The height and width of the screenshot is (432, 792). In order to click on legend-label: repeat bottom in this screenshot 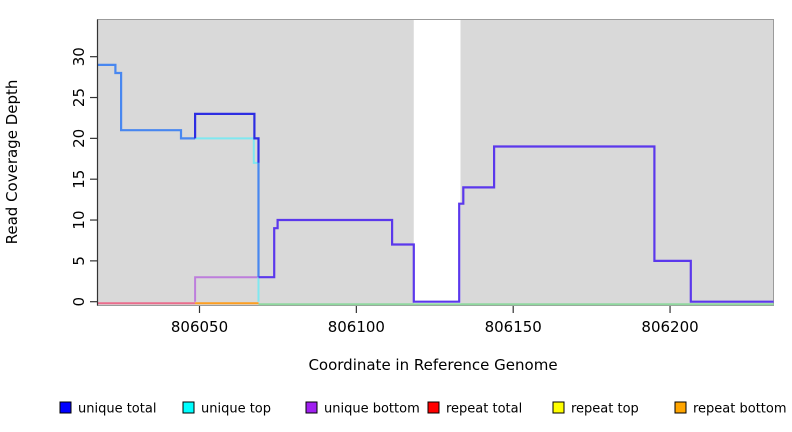, I will do `click(740, 409)`.